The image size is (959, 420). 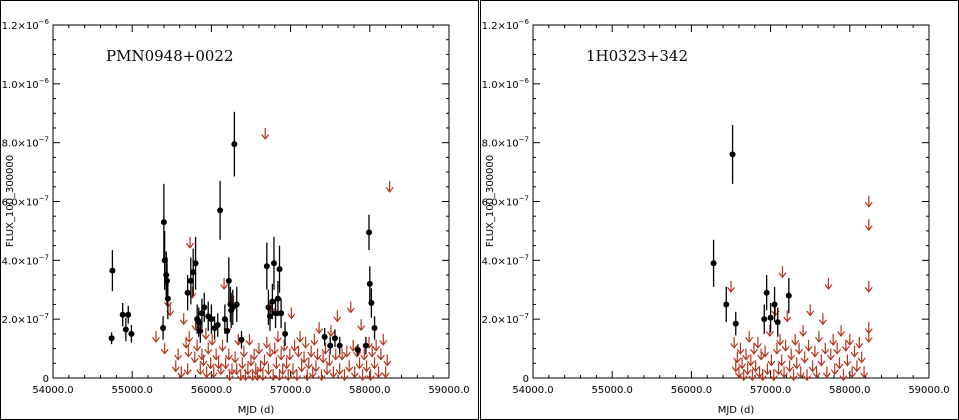 What do you see at coordinates (691, 390) in the screenshot?
I see `x-tick-label: 56000.0` at bounding box center [691, 390].